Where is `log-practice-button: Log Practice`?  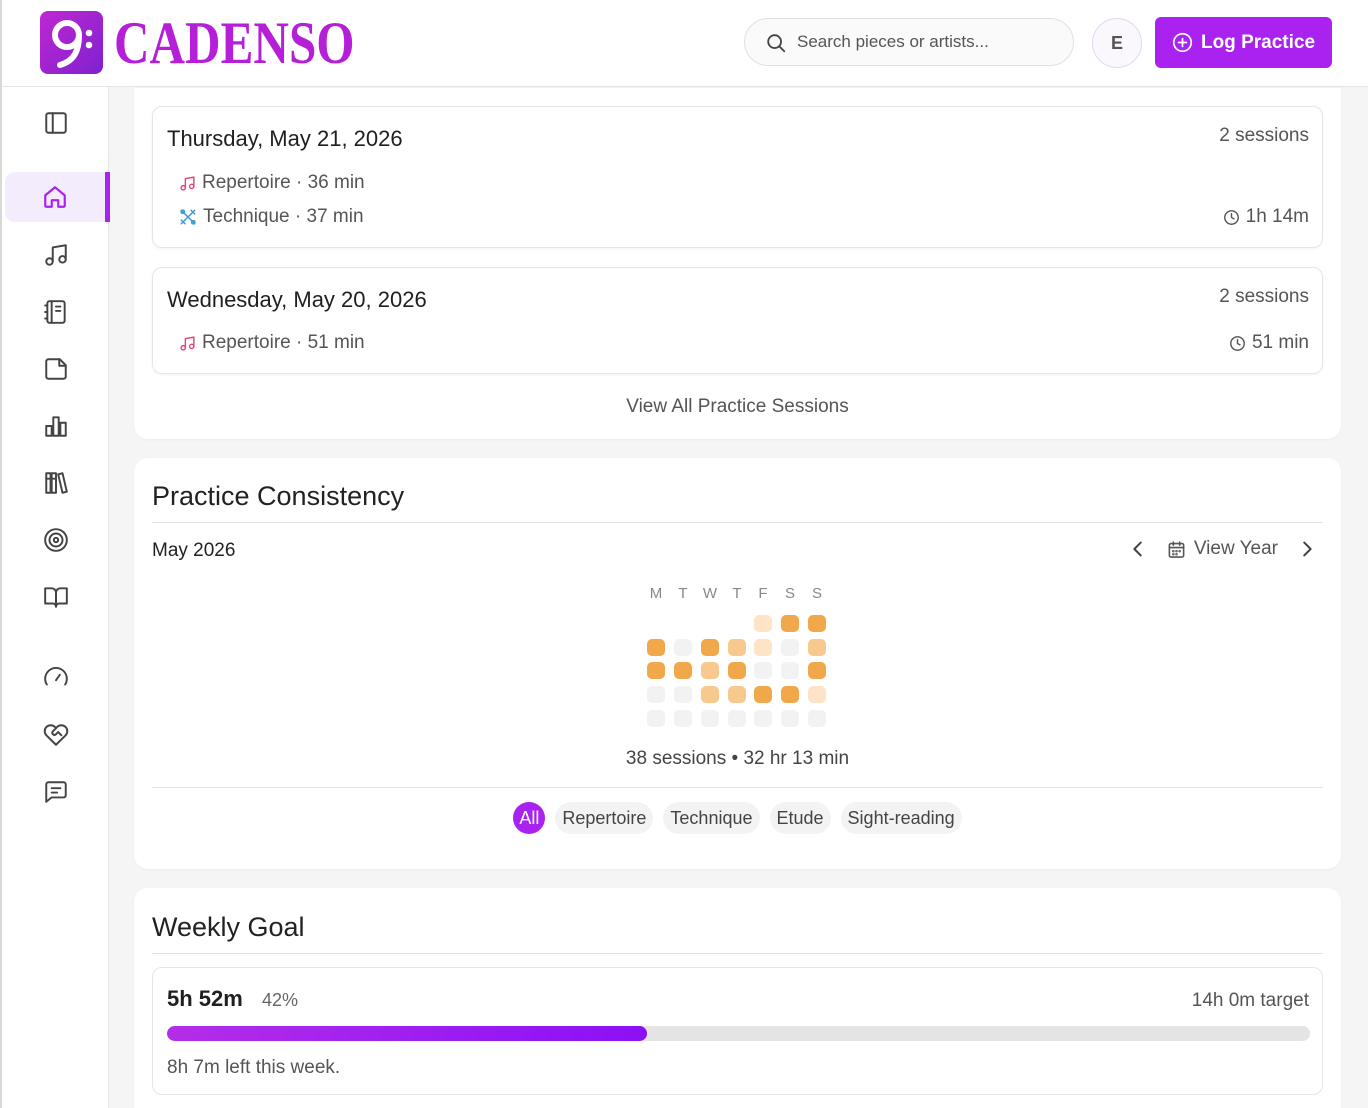
log-practice-button: Log Practice is located at coordinates (1243, 42).